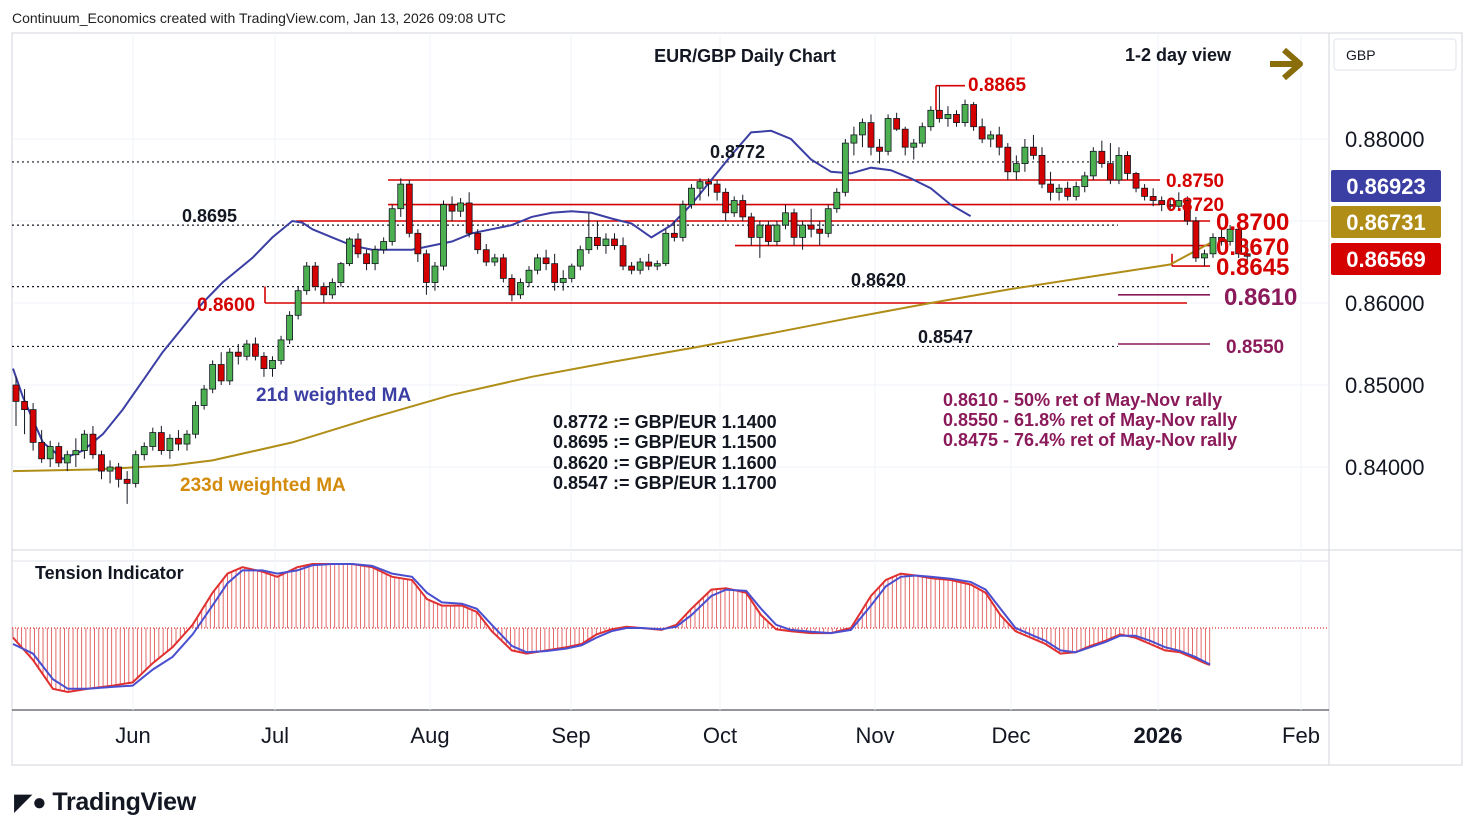 This screenshot has height=840, width=1474. I want to click on retracement-lines, so click(1164, 319).